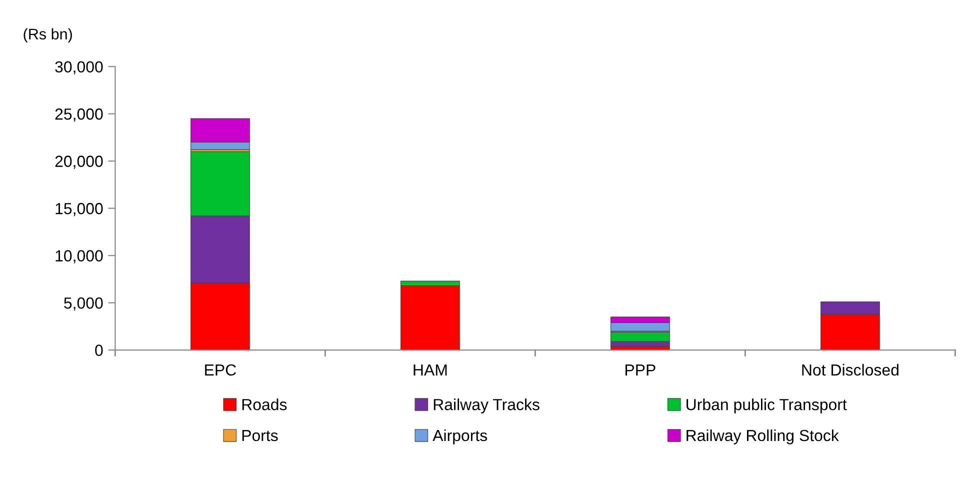  I want to click on x-tick-label: Not Disclosed, so click(850, 370).